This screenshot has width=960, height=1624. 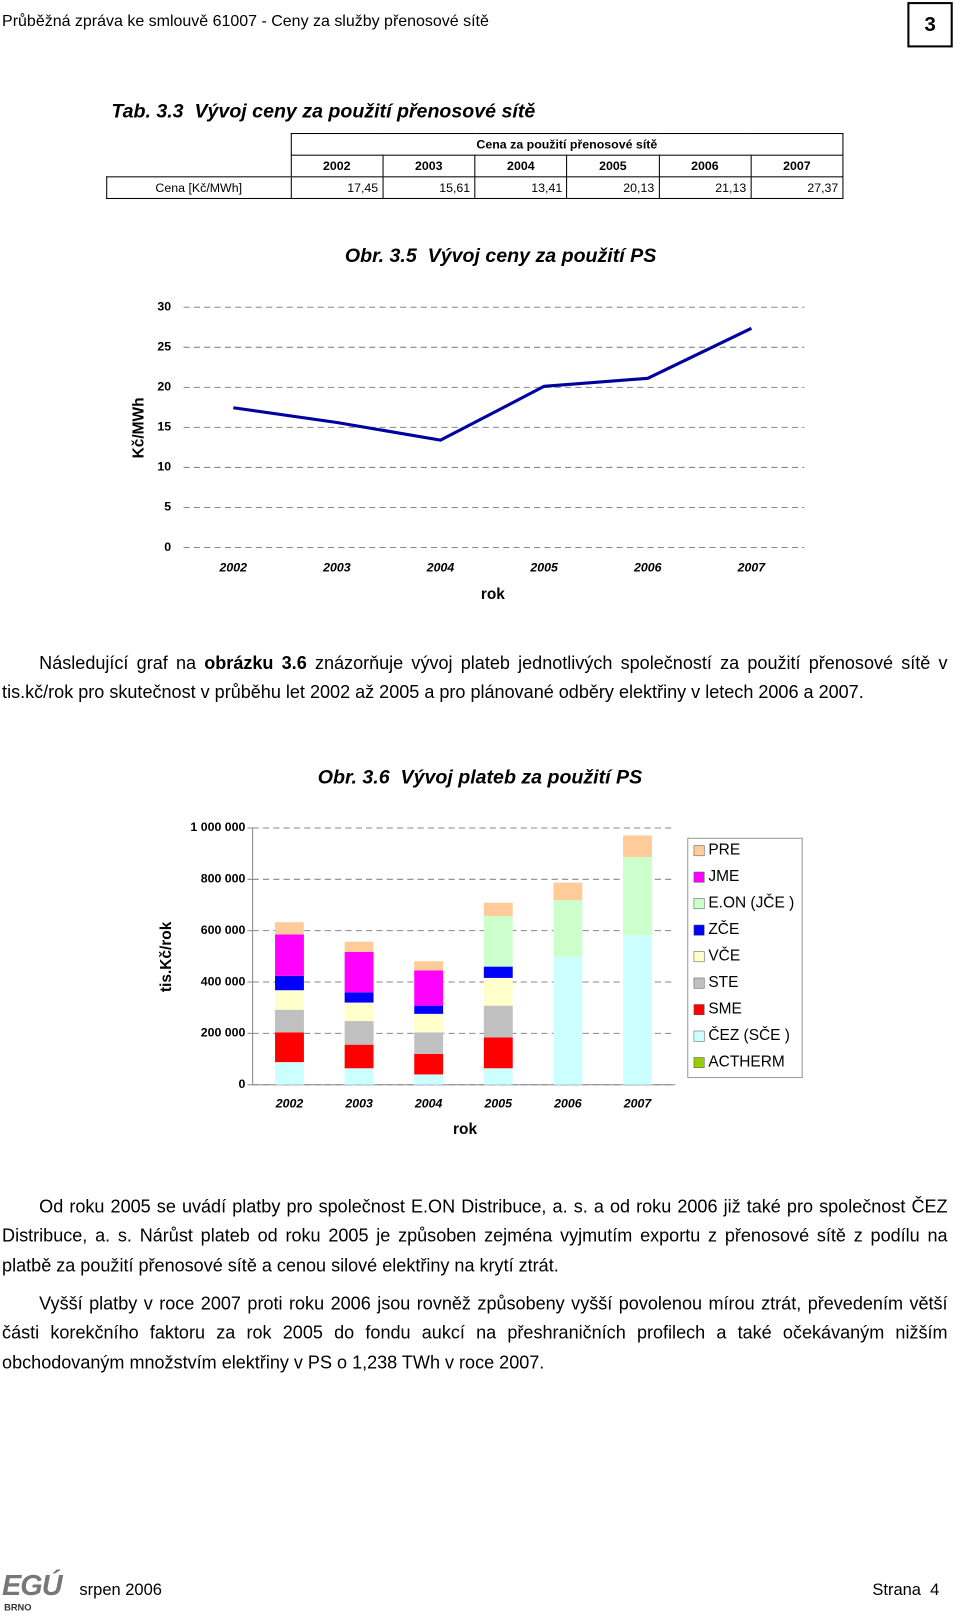 What do you see at coordinates (567, 144) in the screenshot?
I see `group-header: Cena za použití přenosové sítě` at bounding box center [567, 144].